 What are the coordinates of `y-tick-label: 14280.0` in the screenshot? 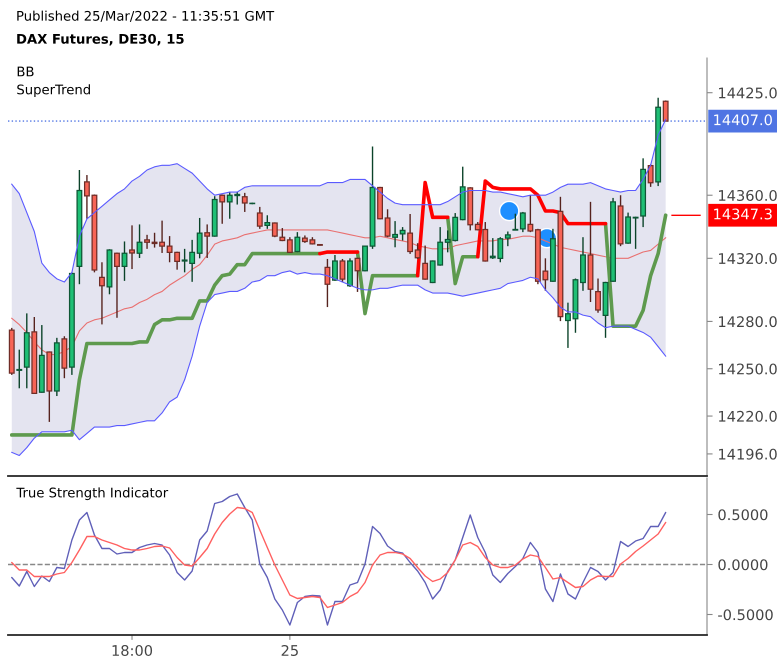 It's located at (748, 322).